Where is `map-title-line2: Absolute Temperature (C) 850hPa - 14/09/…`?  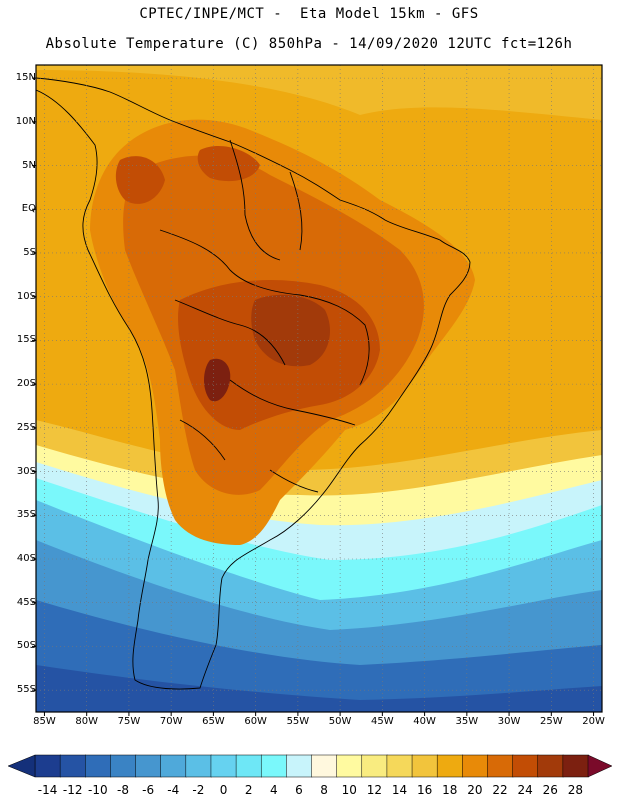 map-title-line2: Absolute Temperature (C) 850hPa - 14/09/… is located at coordinates (309, 44).